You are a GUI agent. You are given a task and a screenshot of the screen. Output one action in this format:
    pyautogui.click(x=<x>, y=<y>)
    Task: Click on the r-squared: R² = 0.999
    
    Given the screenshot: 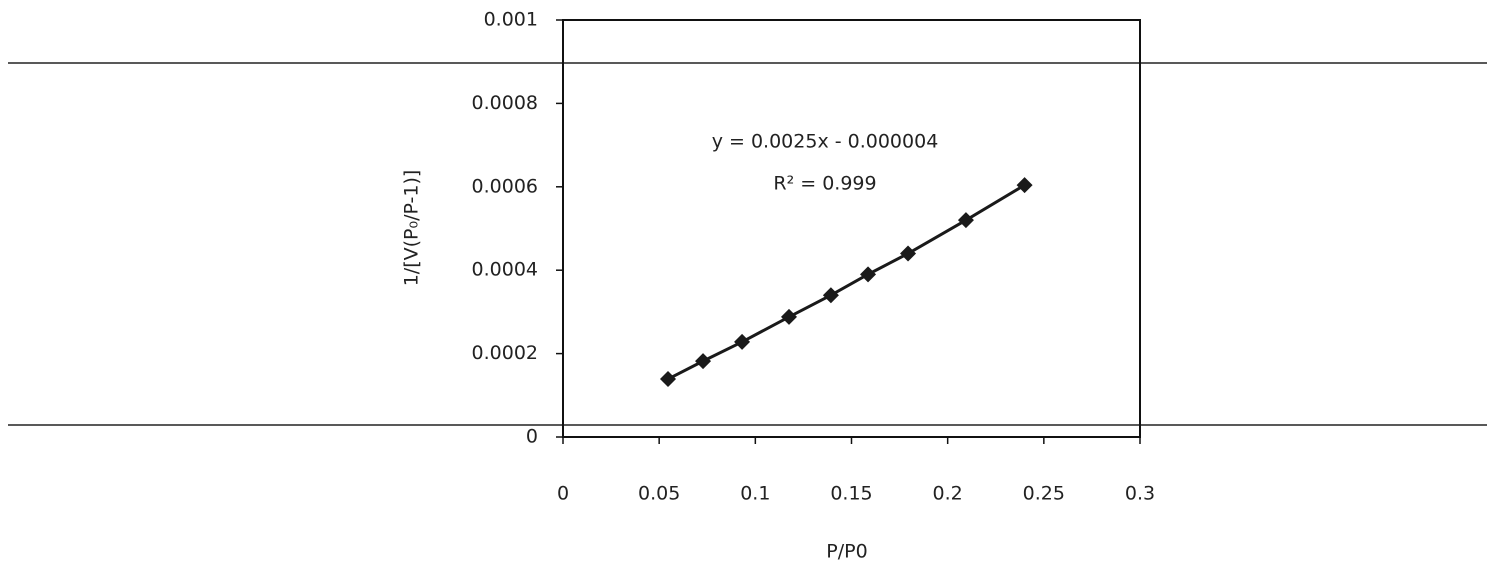 What is the action you would take?
    pyautogui.click(x=824, y=184)
    